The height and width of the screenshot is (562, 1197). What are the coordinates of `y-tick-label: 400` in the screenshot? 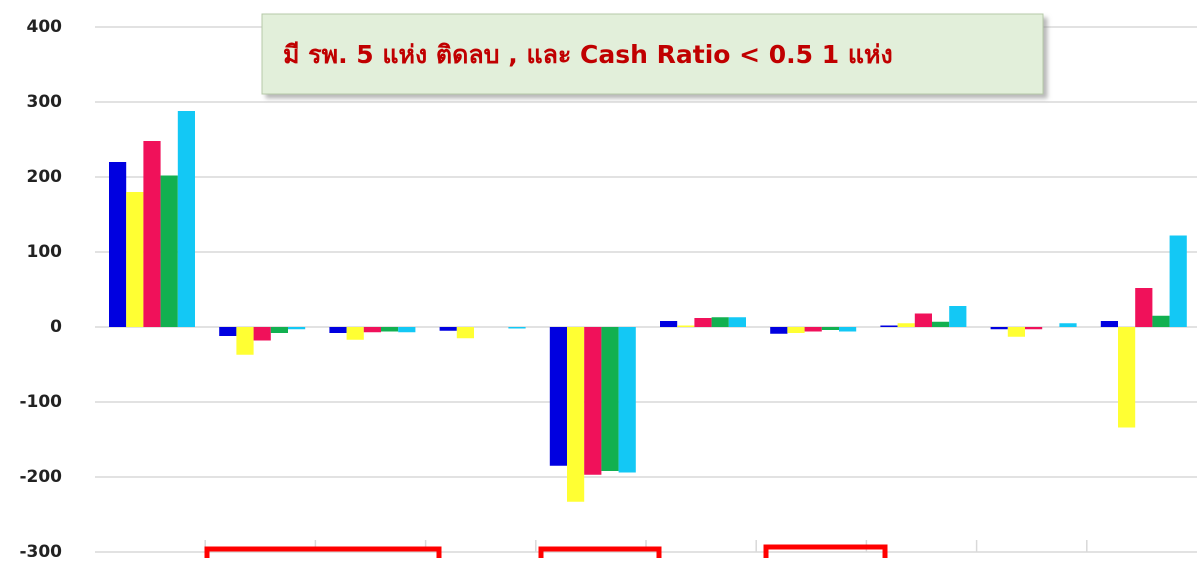 It's located at (45, 27).